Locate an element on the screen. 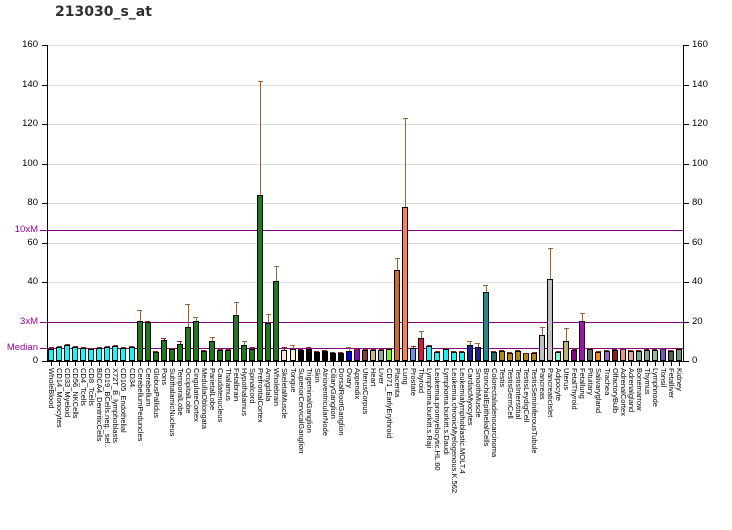 The width and height of the screenshot is (732, 530). x-axis-label: Leukemialymphoblastic.MOLT.4 is located at coordinates (462, 421).